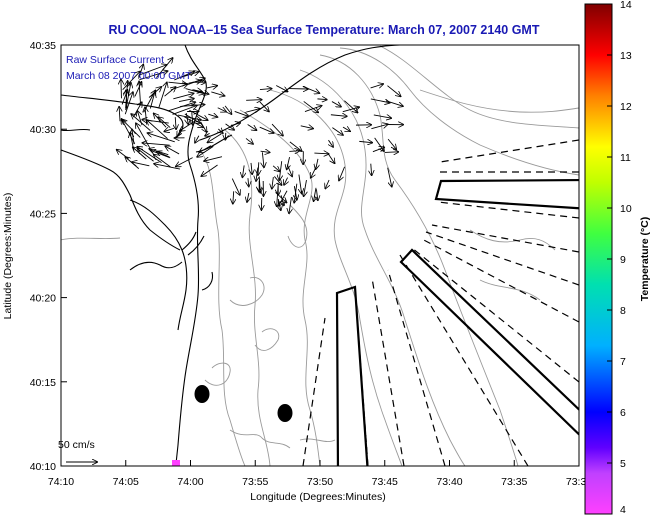 The width and height of the screenshot is (651, 519). What do you see at coordinates (43, 46) in the screenshot?
I see `y-tick-label: 40:35` at bounding box center [43, 46].